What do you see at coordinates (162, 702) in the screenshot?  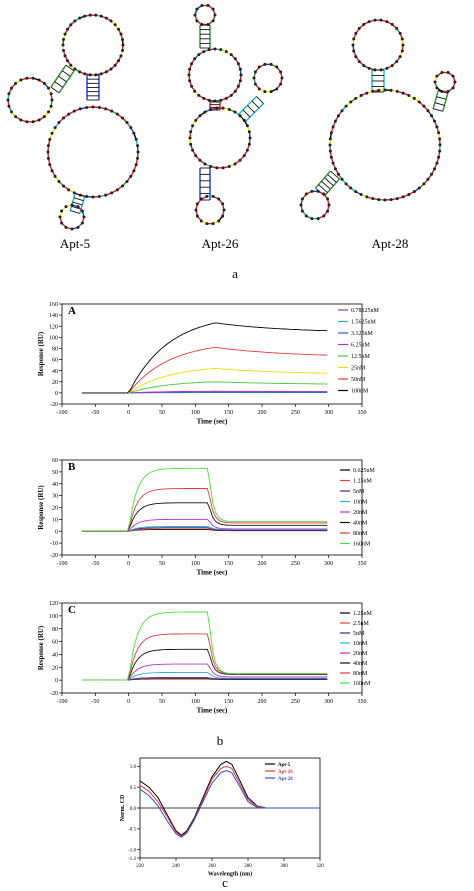 I see `x-tick-label: 50` at bounding box center [162, 702].